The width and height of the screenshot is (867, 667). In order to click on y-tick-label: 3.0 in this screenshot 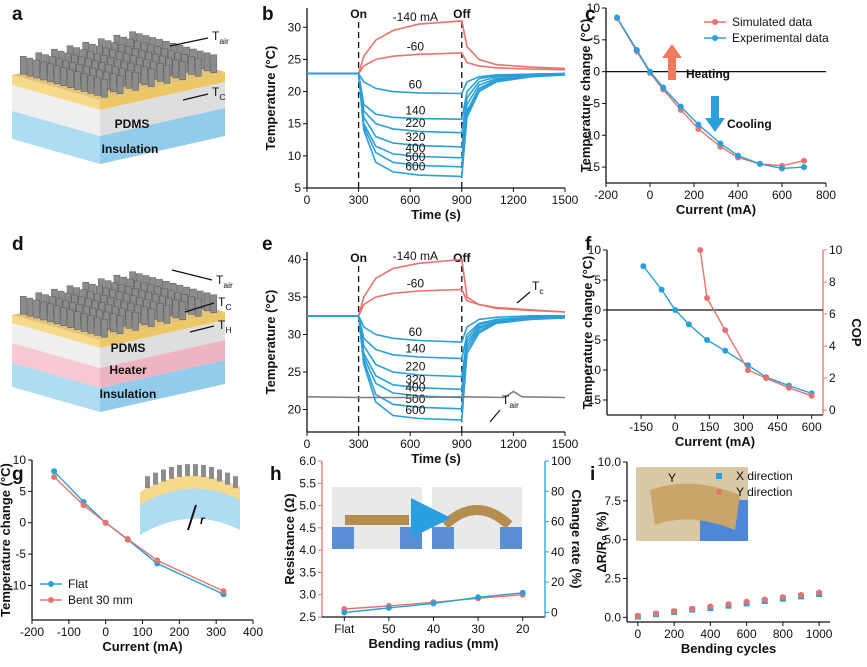, I will do `click(307, 595)`.